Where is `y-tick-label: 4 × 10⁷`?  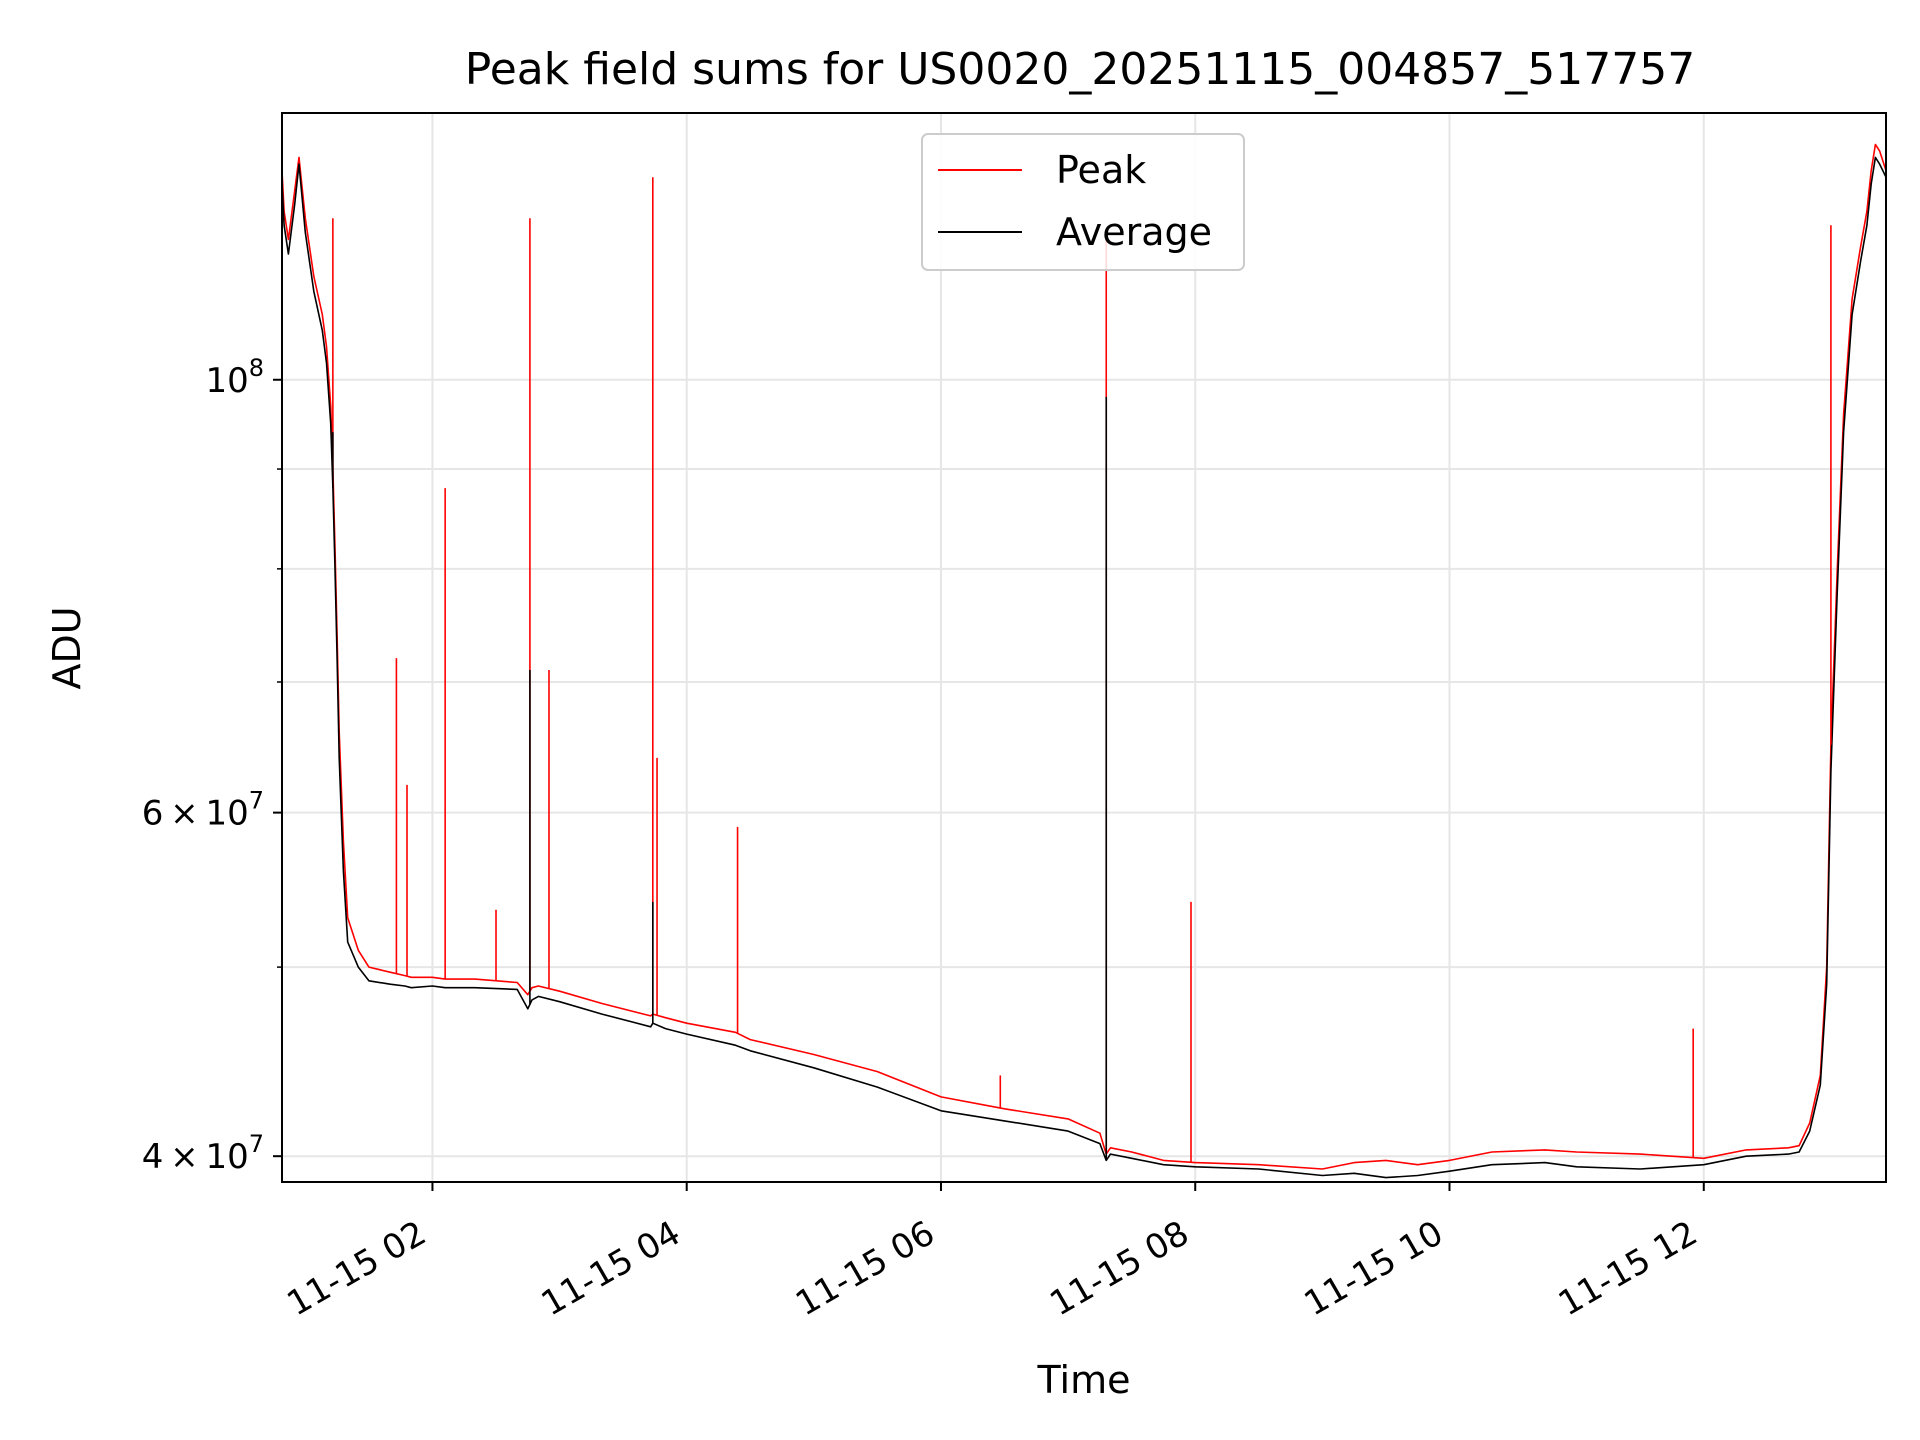 y-tick-label: 4 × 10⁷ is located at coordinates (203, 1153).